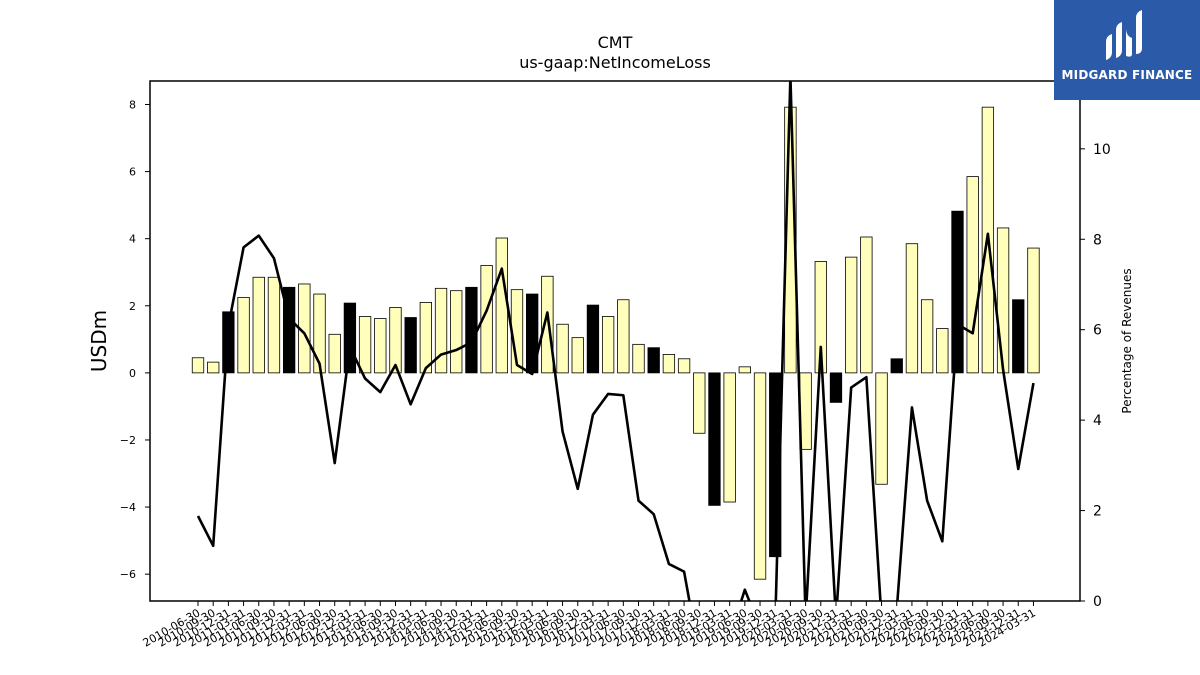  I want to click on left-axis: −6 −4 −2 0 2 4 6 8, so click(135, 339).